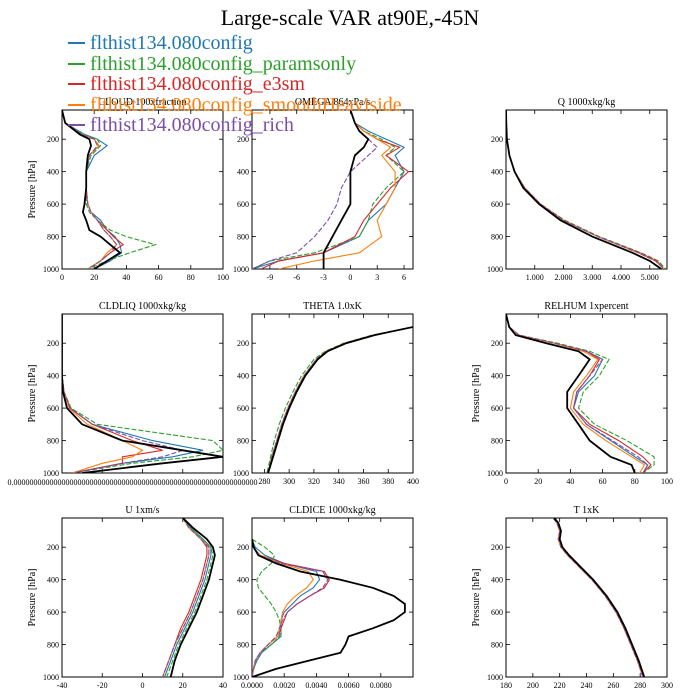  I want to click on legend-label: flthist134.080config_paramsonly, so click(223, 63).